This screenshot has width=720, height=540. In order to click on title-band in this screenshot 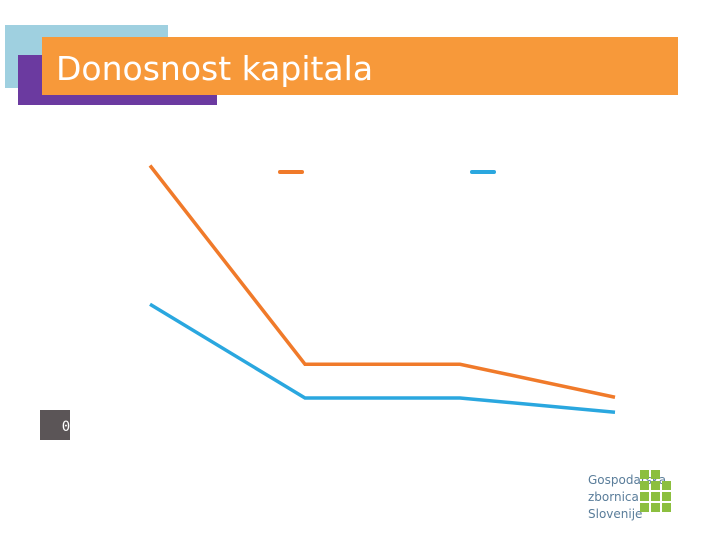, I will do `click(360, 66)`.